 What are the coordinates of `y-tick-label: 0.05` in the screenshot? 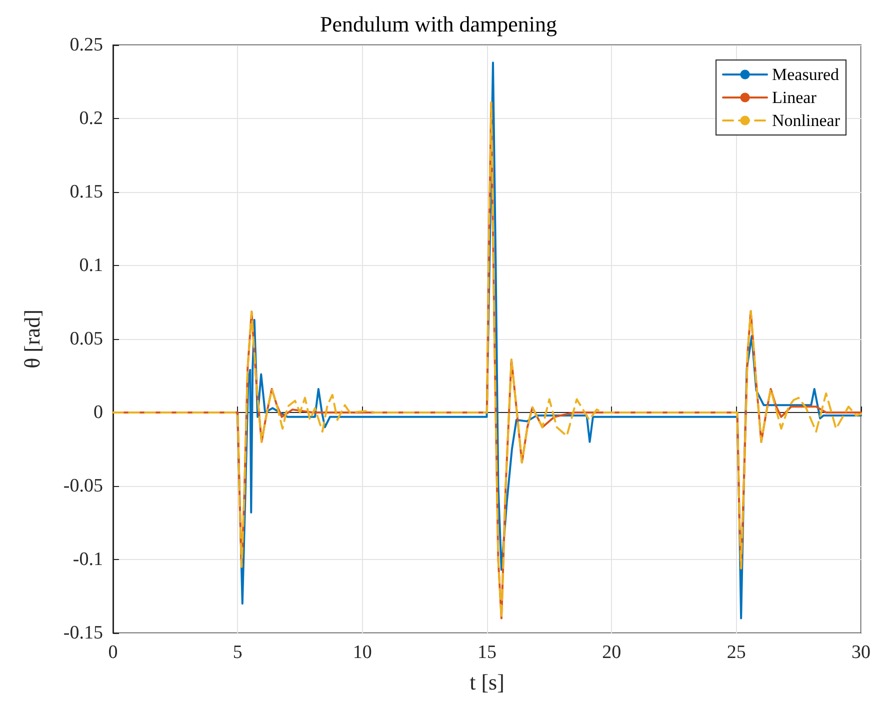 It's located at (86, 339).